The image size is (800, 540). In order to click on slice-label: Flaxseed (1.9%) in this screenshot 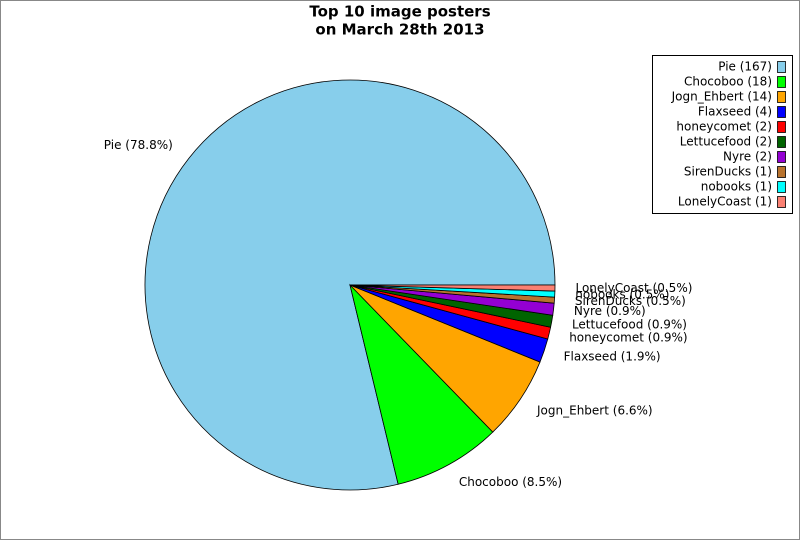, I will do `click(612, 357)`.